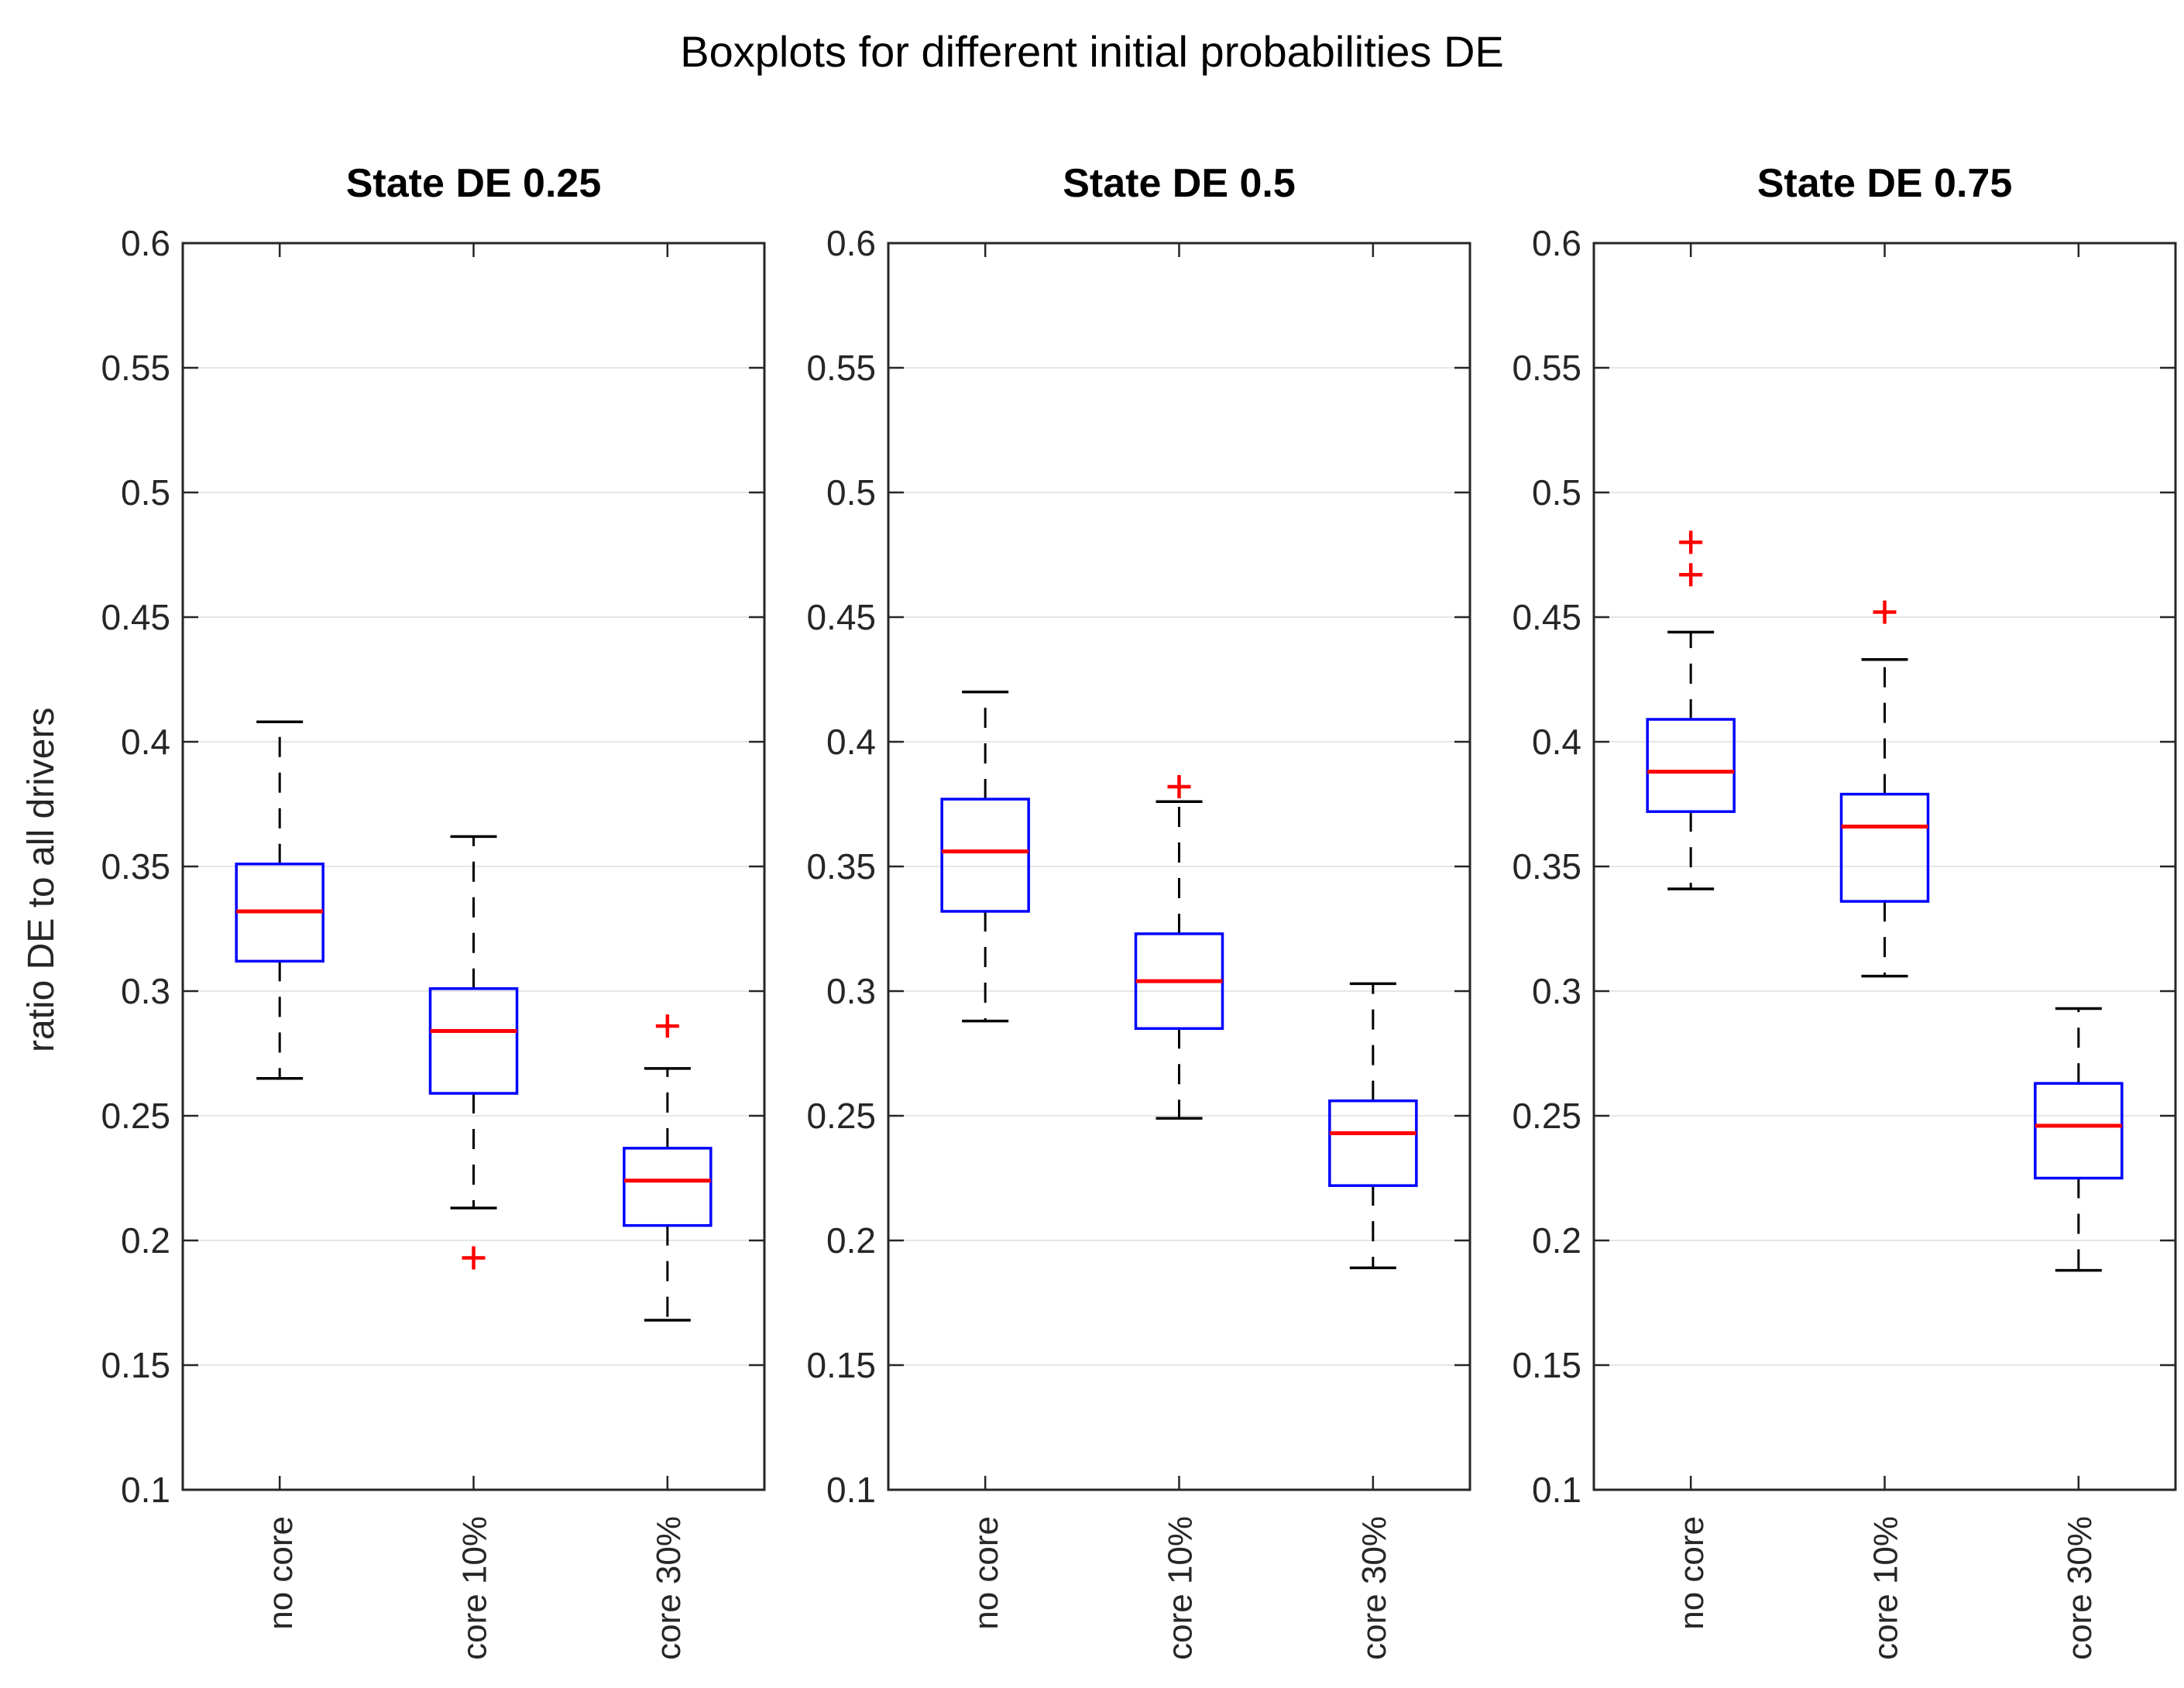 The height and width of the screenshot is (1688, 2184). Describe the element at coordinates (474, 184) in the screenshot. I see `subplot-title: State DE 0.25` at that location.